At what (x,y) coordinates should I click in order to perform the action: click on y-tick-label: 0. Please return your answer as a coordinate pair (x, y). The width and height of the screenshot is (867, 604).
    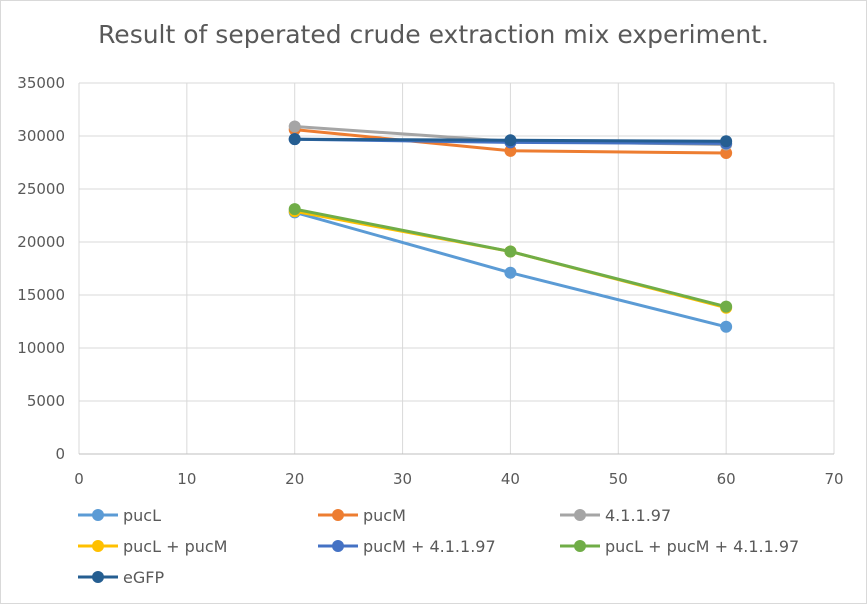
    Looking at the image, I should click on (60, 454).